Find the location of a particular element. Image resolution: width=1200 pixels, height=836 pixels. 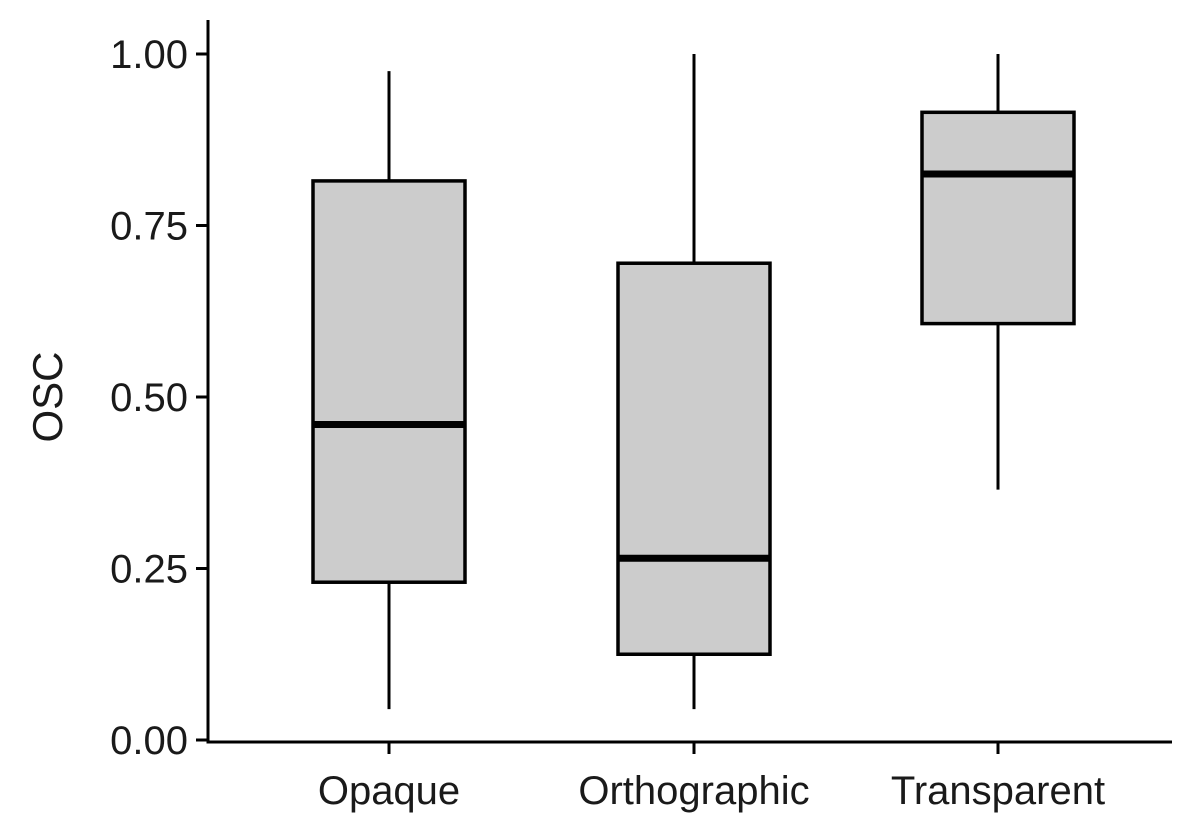

box-orthographic is located at coordinates (694, 382).